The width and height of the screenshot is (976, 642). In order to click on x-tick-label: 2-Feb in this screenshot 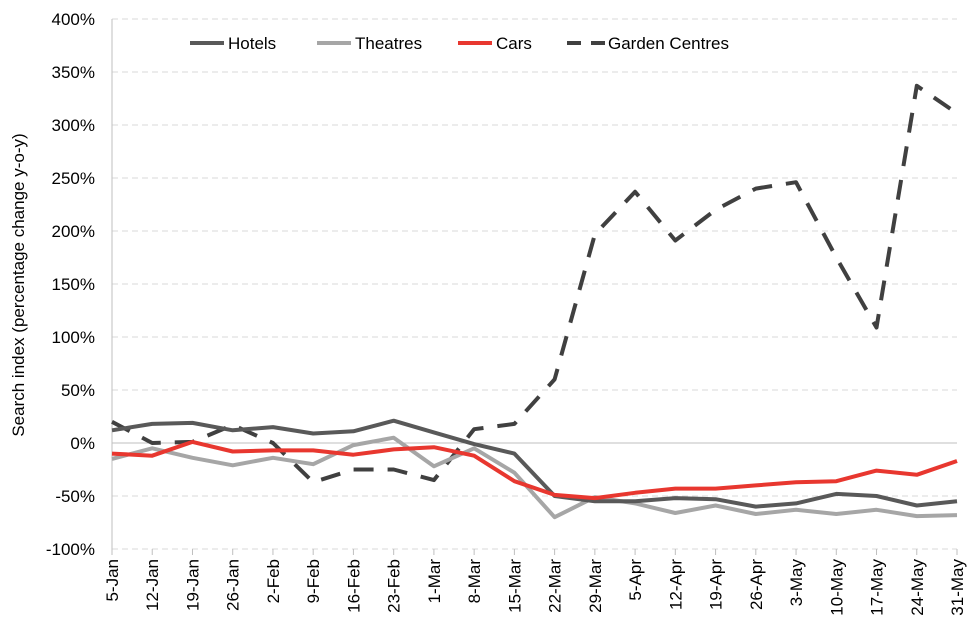, I will do `click(273, 581)`.